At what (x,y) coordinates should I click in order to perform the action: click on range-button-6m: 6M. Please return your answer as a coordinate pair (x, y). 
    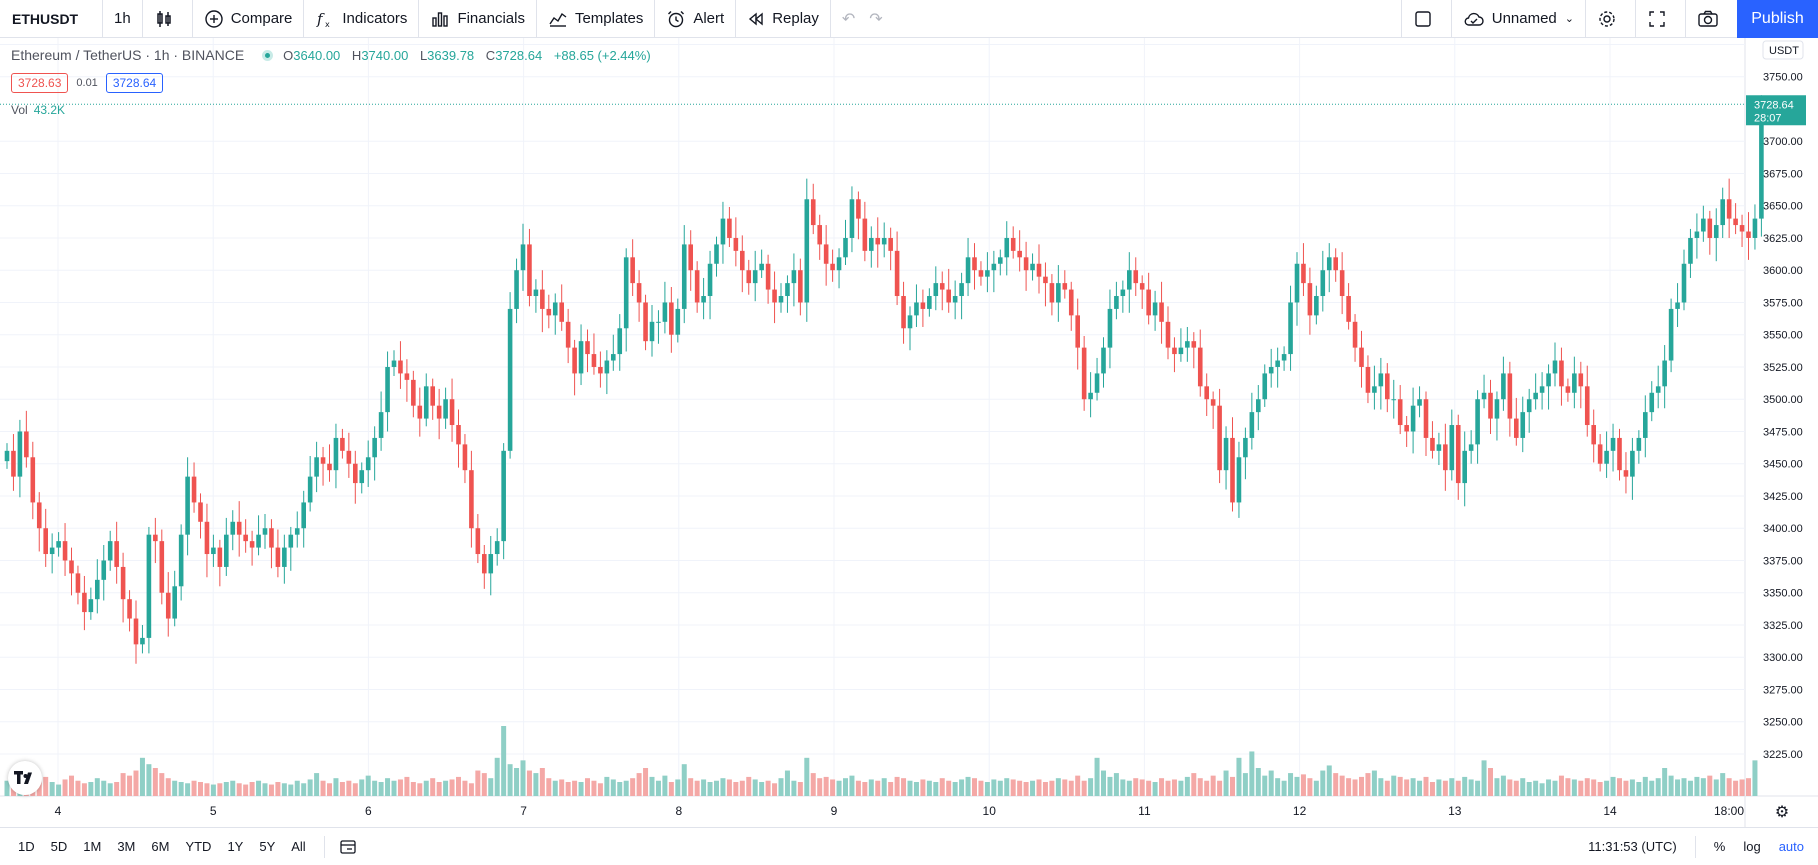
    Looking at the image, I should click on (160, 846).